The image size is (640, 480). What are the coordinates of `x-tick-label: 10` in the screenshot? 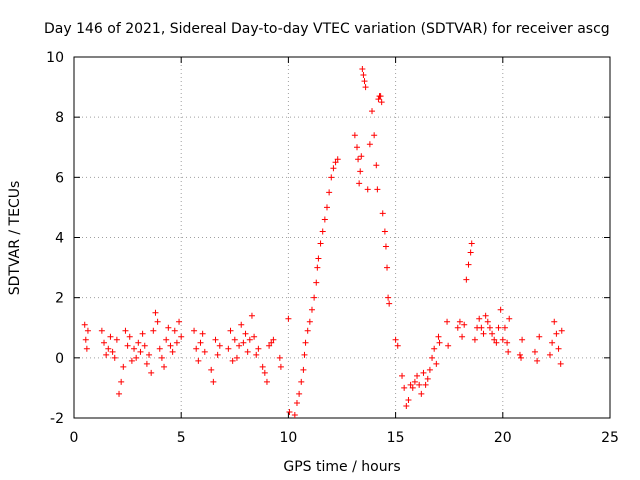 It's located at (288, 438).